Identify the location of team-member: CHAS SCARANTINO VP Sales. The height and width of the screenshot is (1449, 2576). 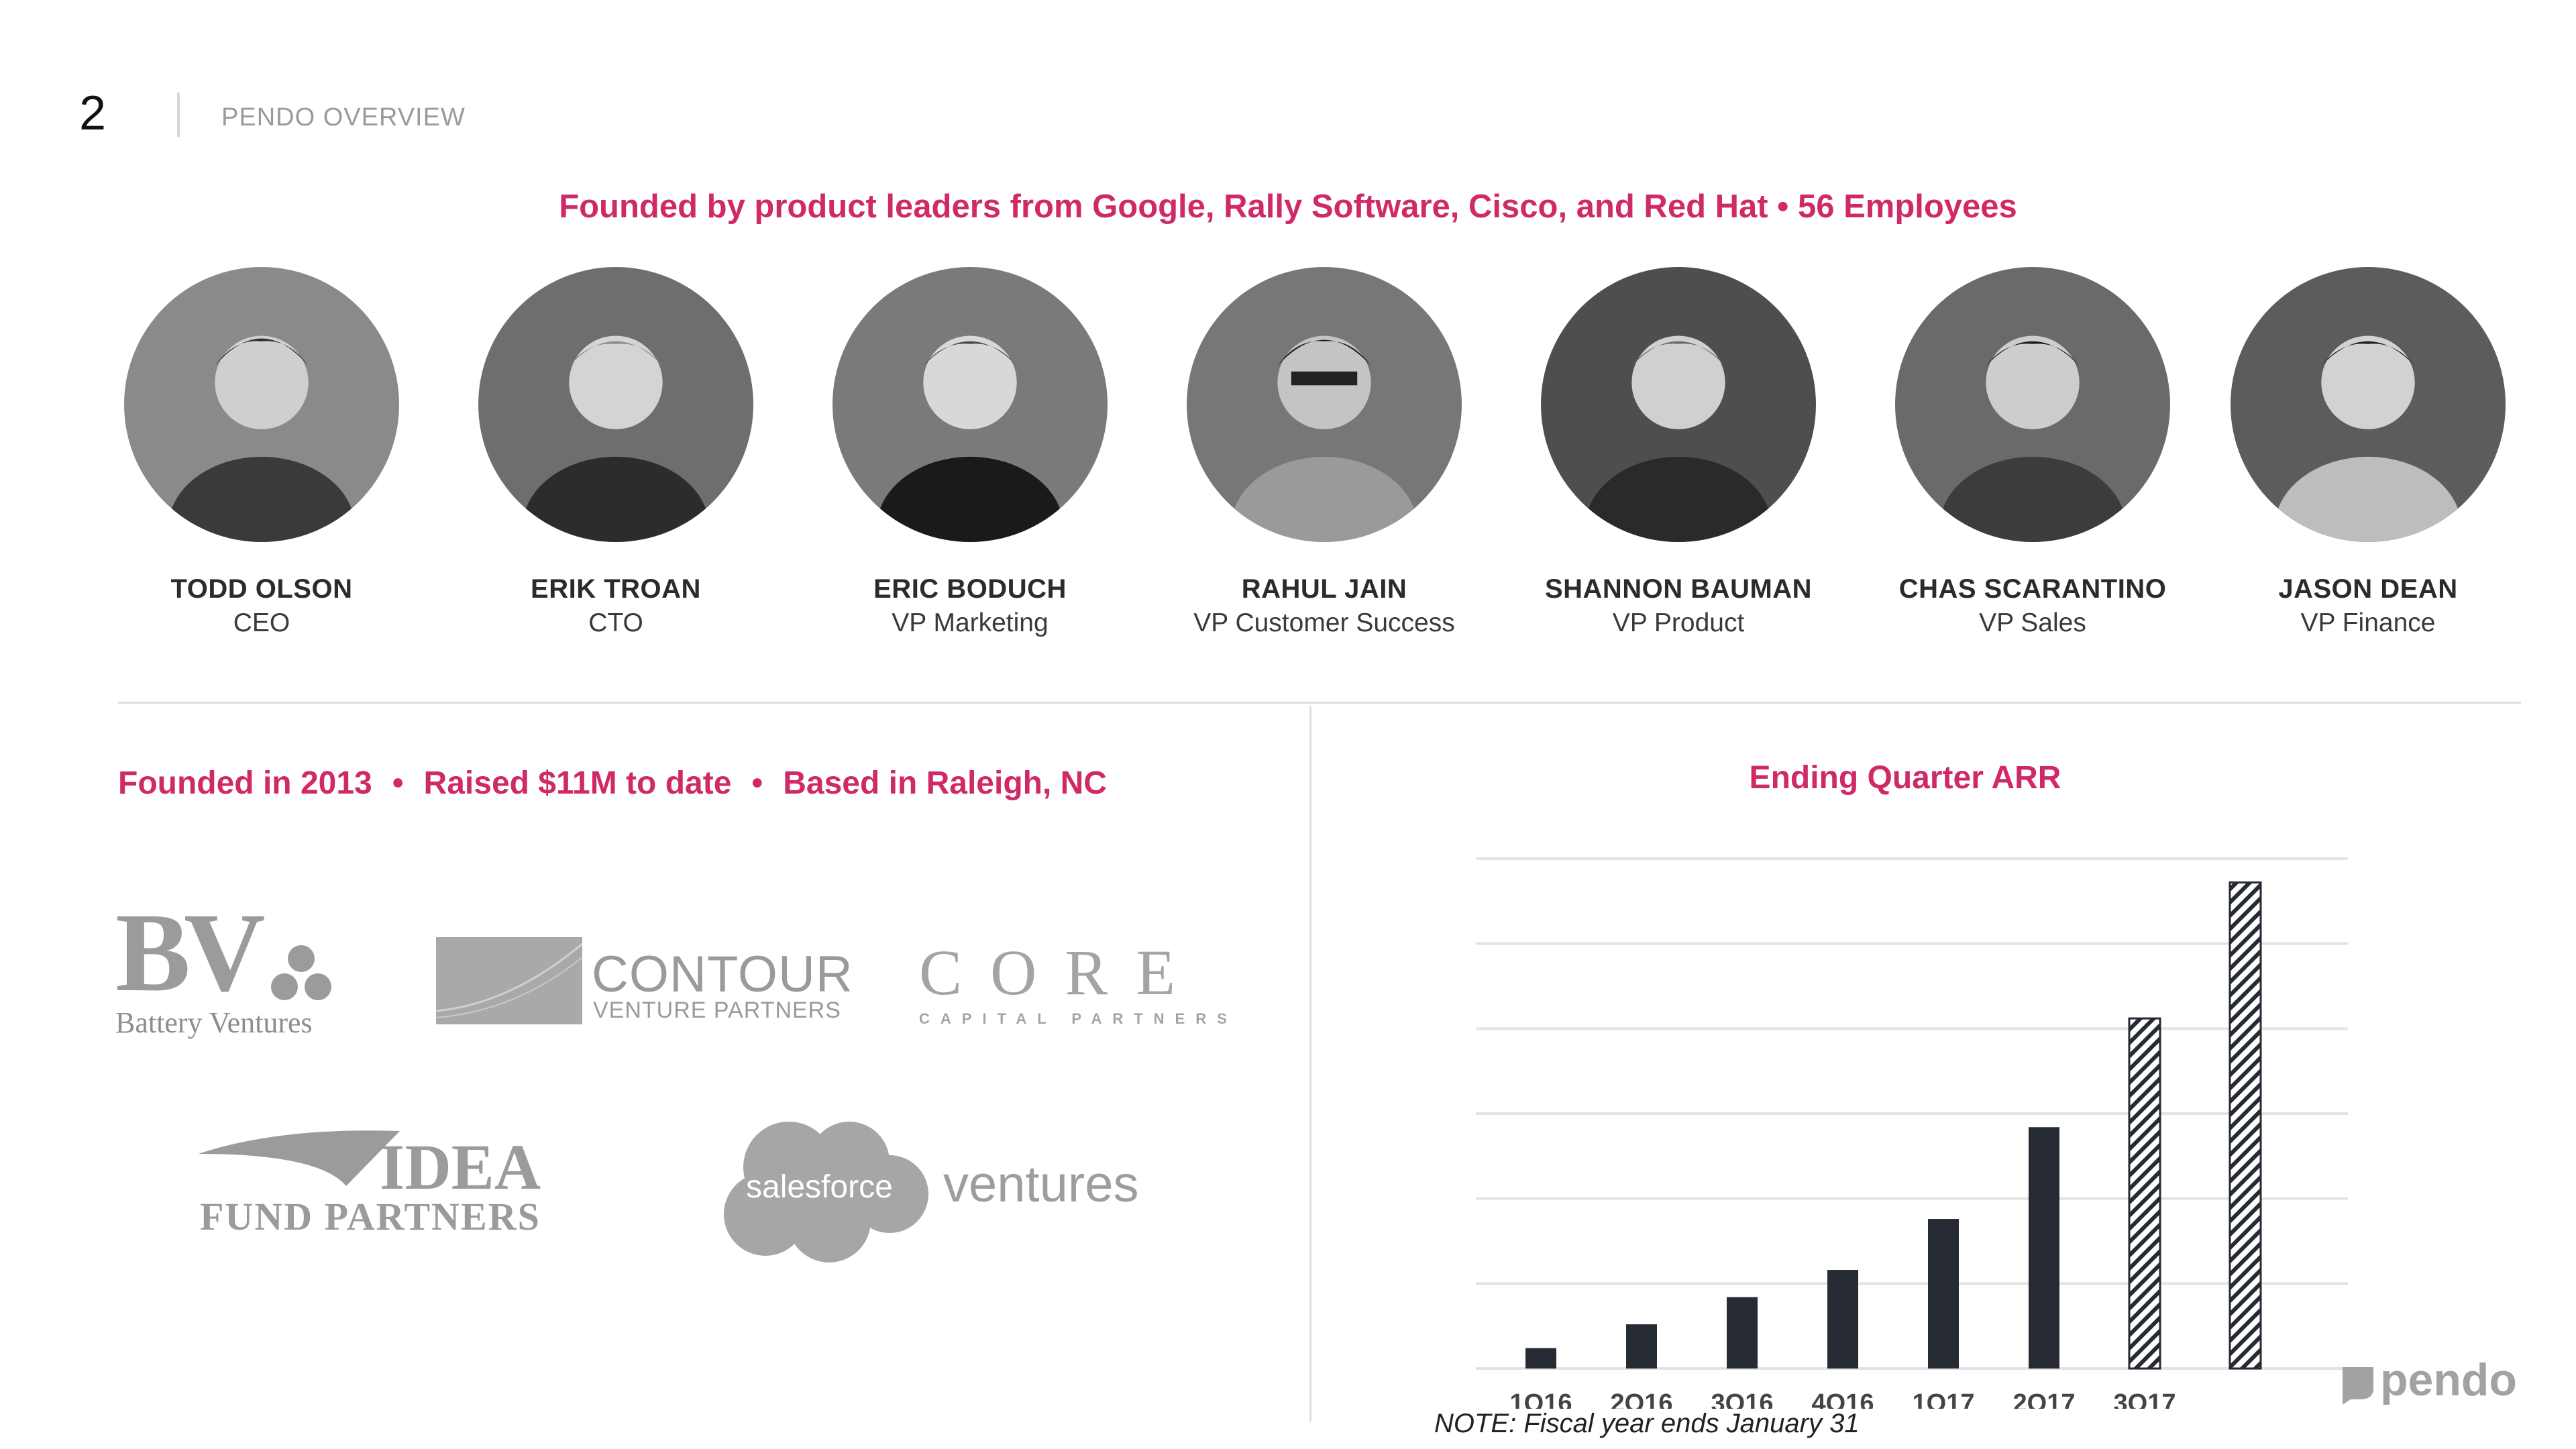
(2032, 452).